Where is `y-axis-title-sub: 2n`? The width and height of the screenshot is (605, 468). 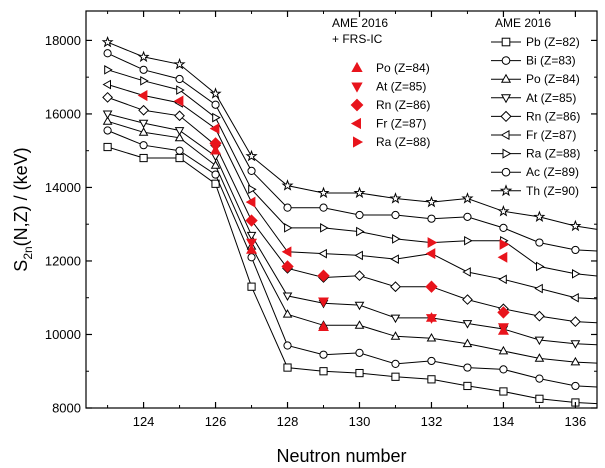 y-axis-title-sub: 2n is located at coordinates (28, 252).